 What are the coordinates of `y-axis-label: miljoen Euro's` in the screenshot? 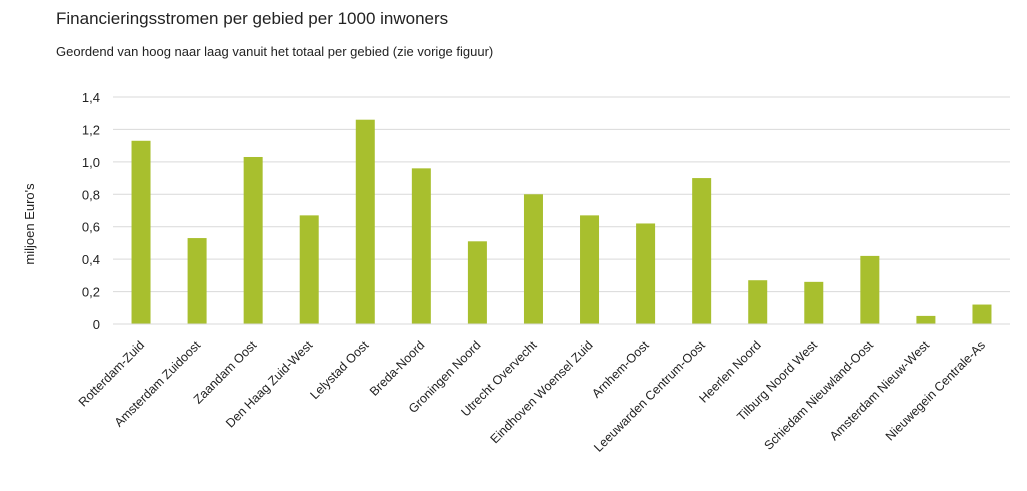 It's located at (29, 224).